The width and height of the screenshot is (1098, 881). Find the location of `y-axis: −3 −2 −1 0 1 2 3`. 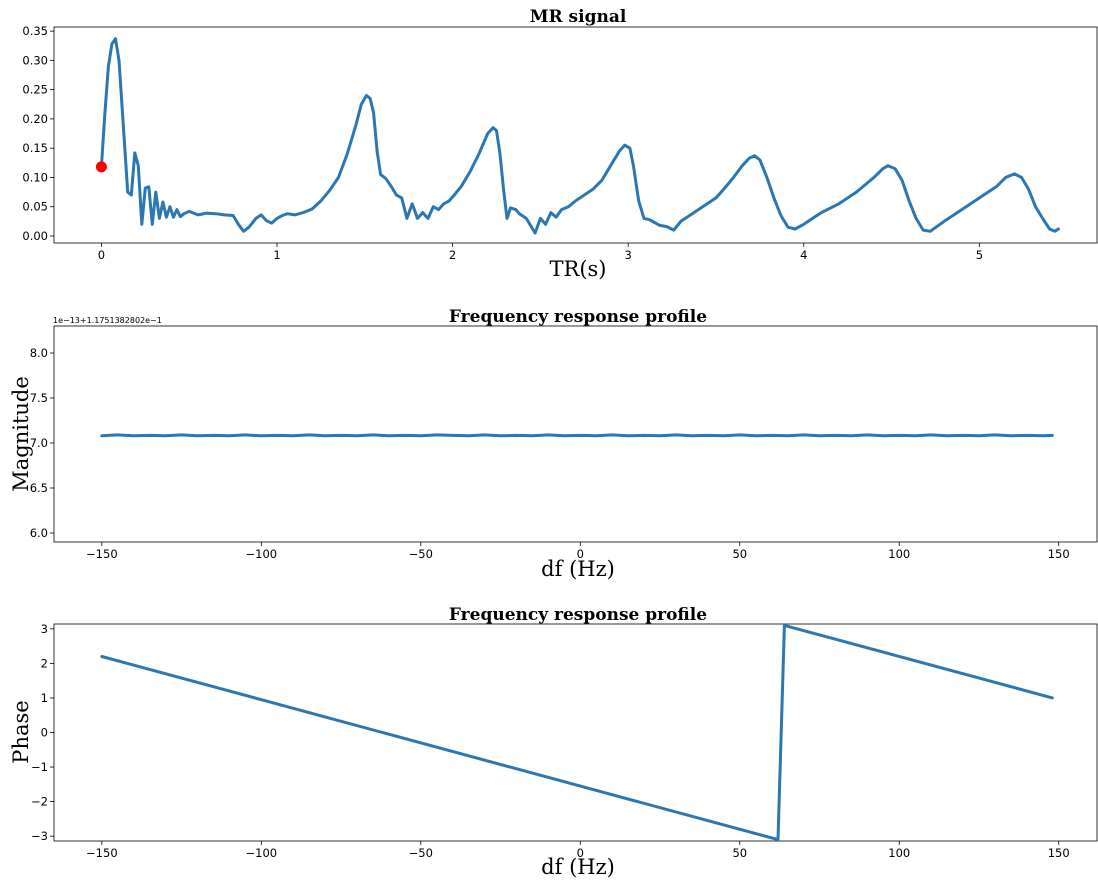

y-axis: −3 −2 −1 0 1 2 3 is located at coordinates (42, 732).